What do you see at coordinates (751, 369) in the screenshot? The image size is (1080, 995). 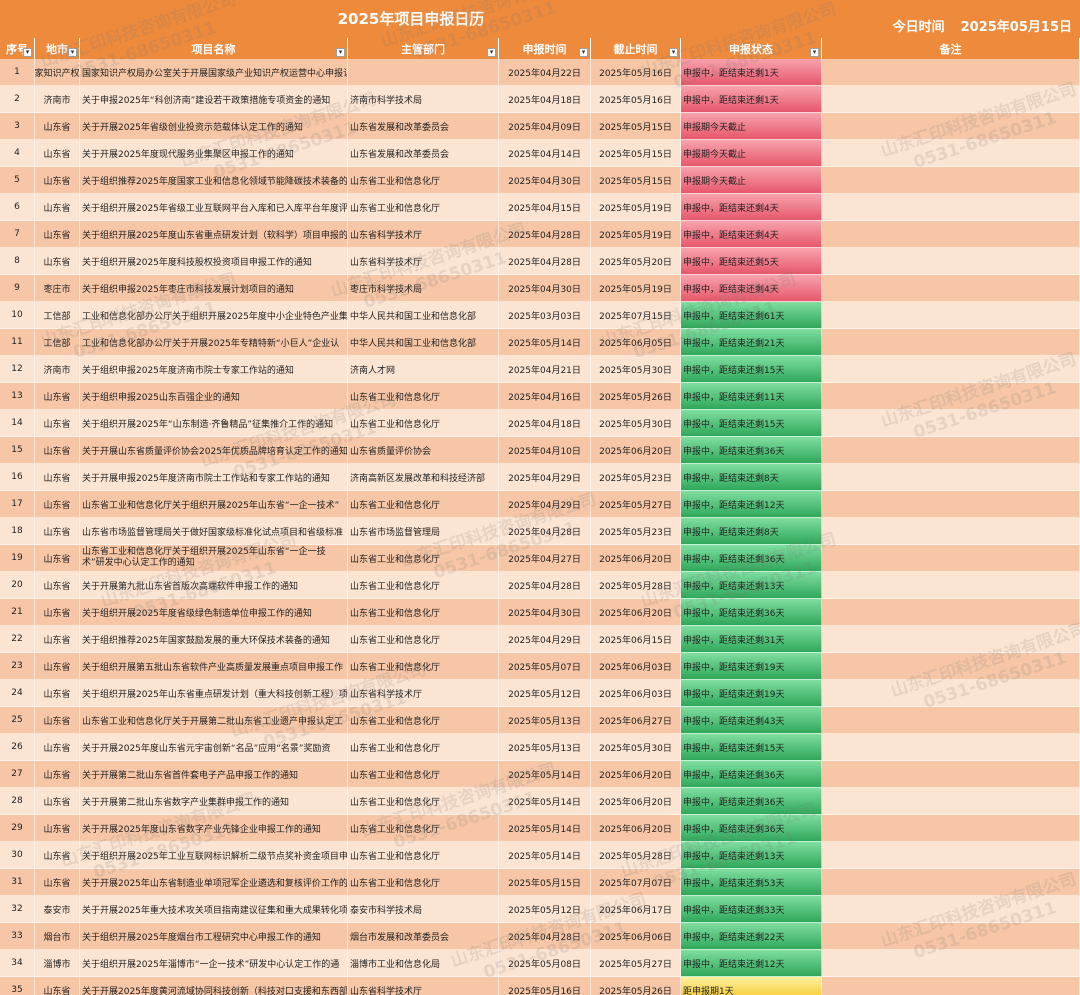 I see `cell-status: 申报中，距结束还剩15天` at bounding box center [751, 369].